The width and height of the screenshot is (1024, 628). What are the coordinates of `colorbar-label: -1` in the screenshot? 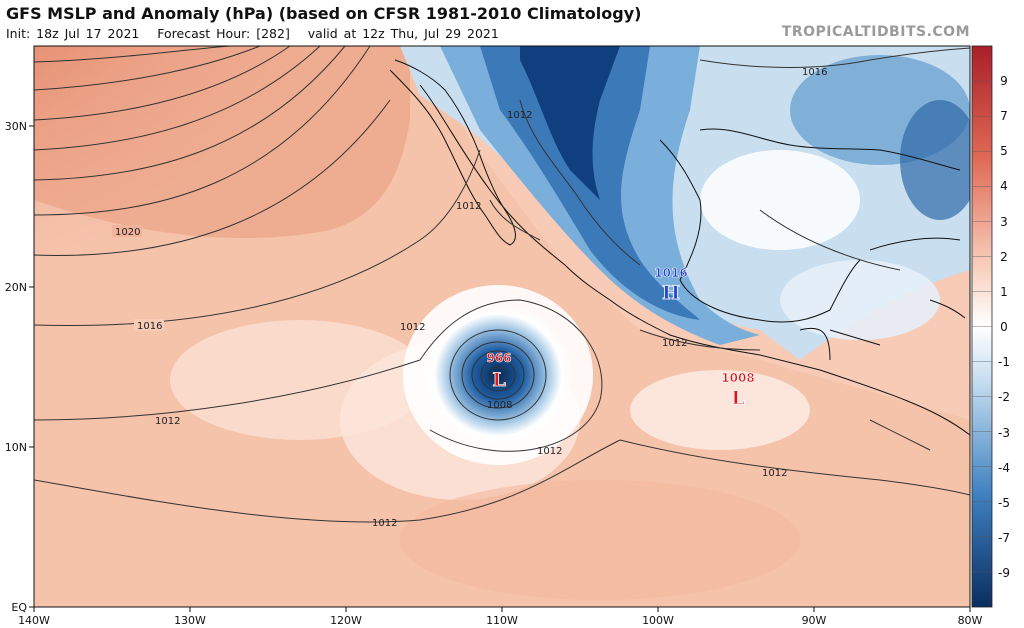 It's located at (1004, 362).